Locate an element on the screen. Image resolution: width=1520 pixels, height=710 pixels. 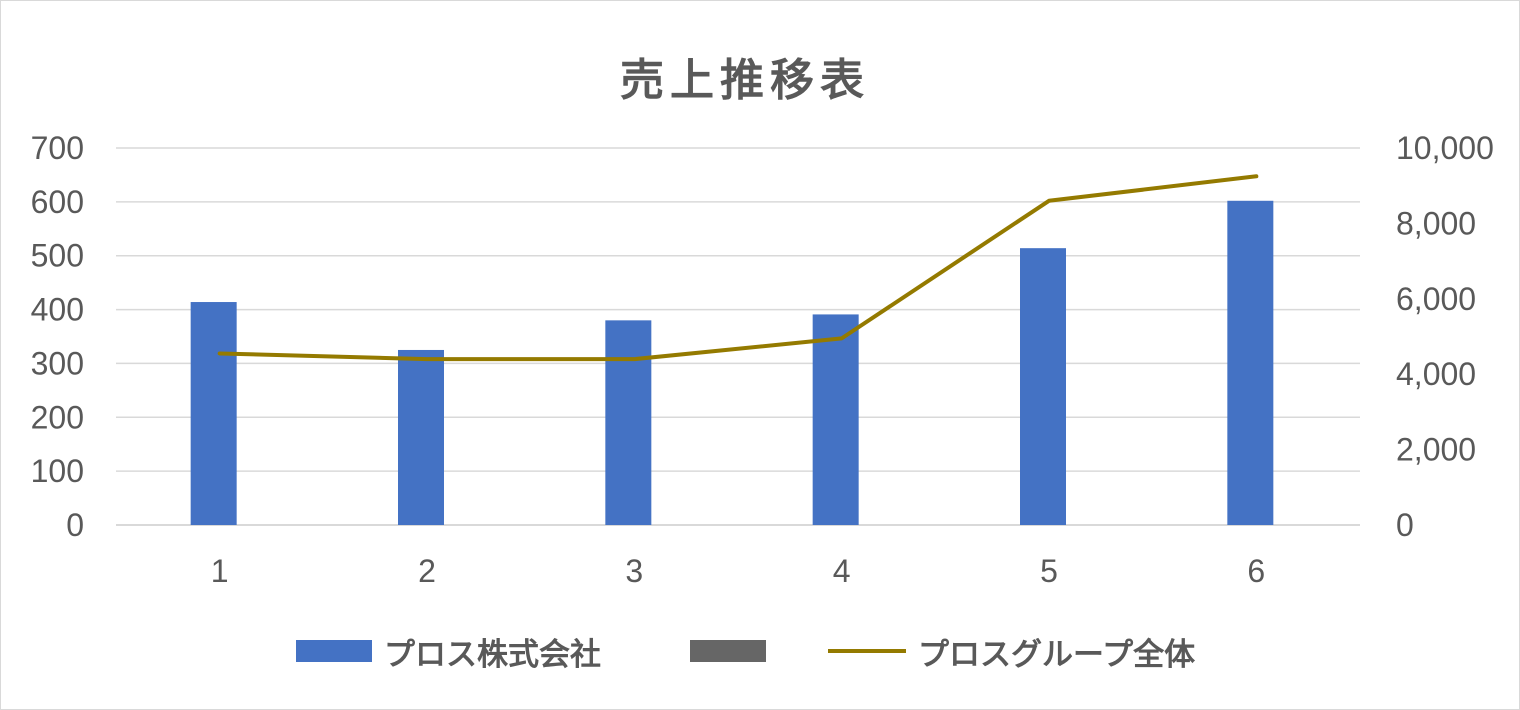
x-tick-label: 6 is located at coordinates (1256, 571).